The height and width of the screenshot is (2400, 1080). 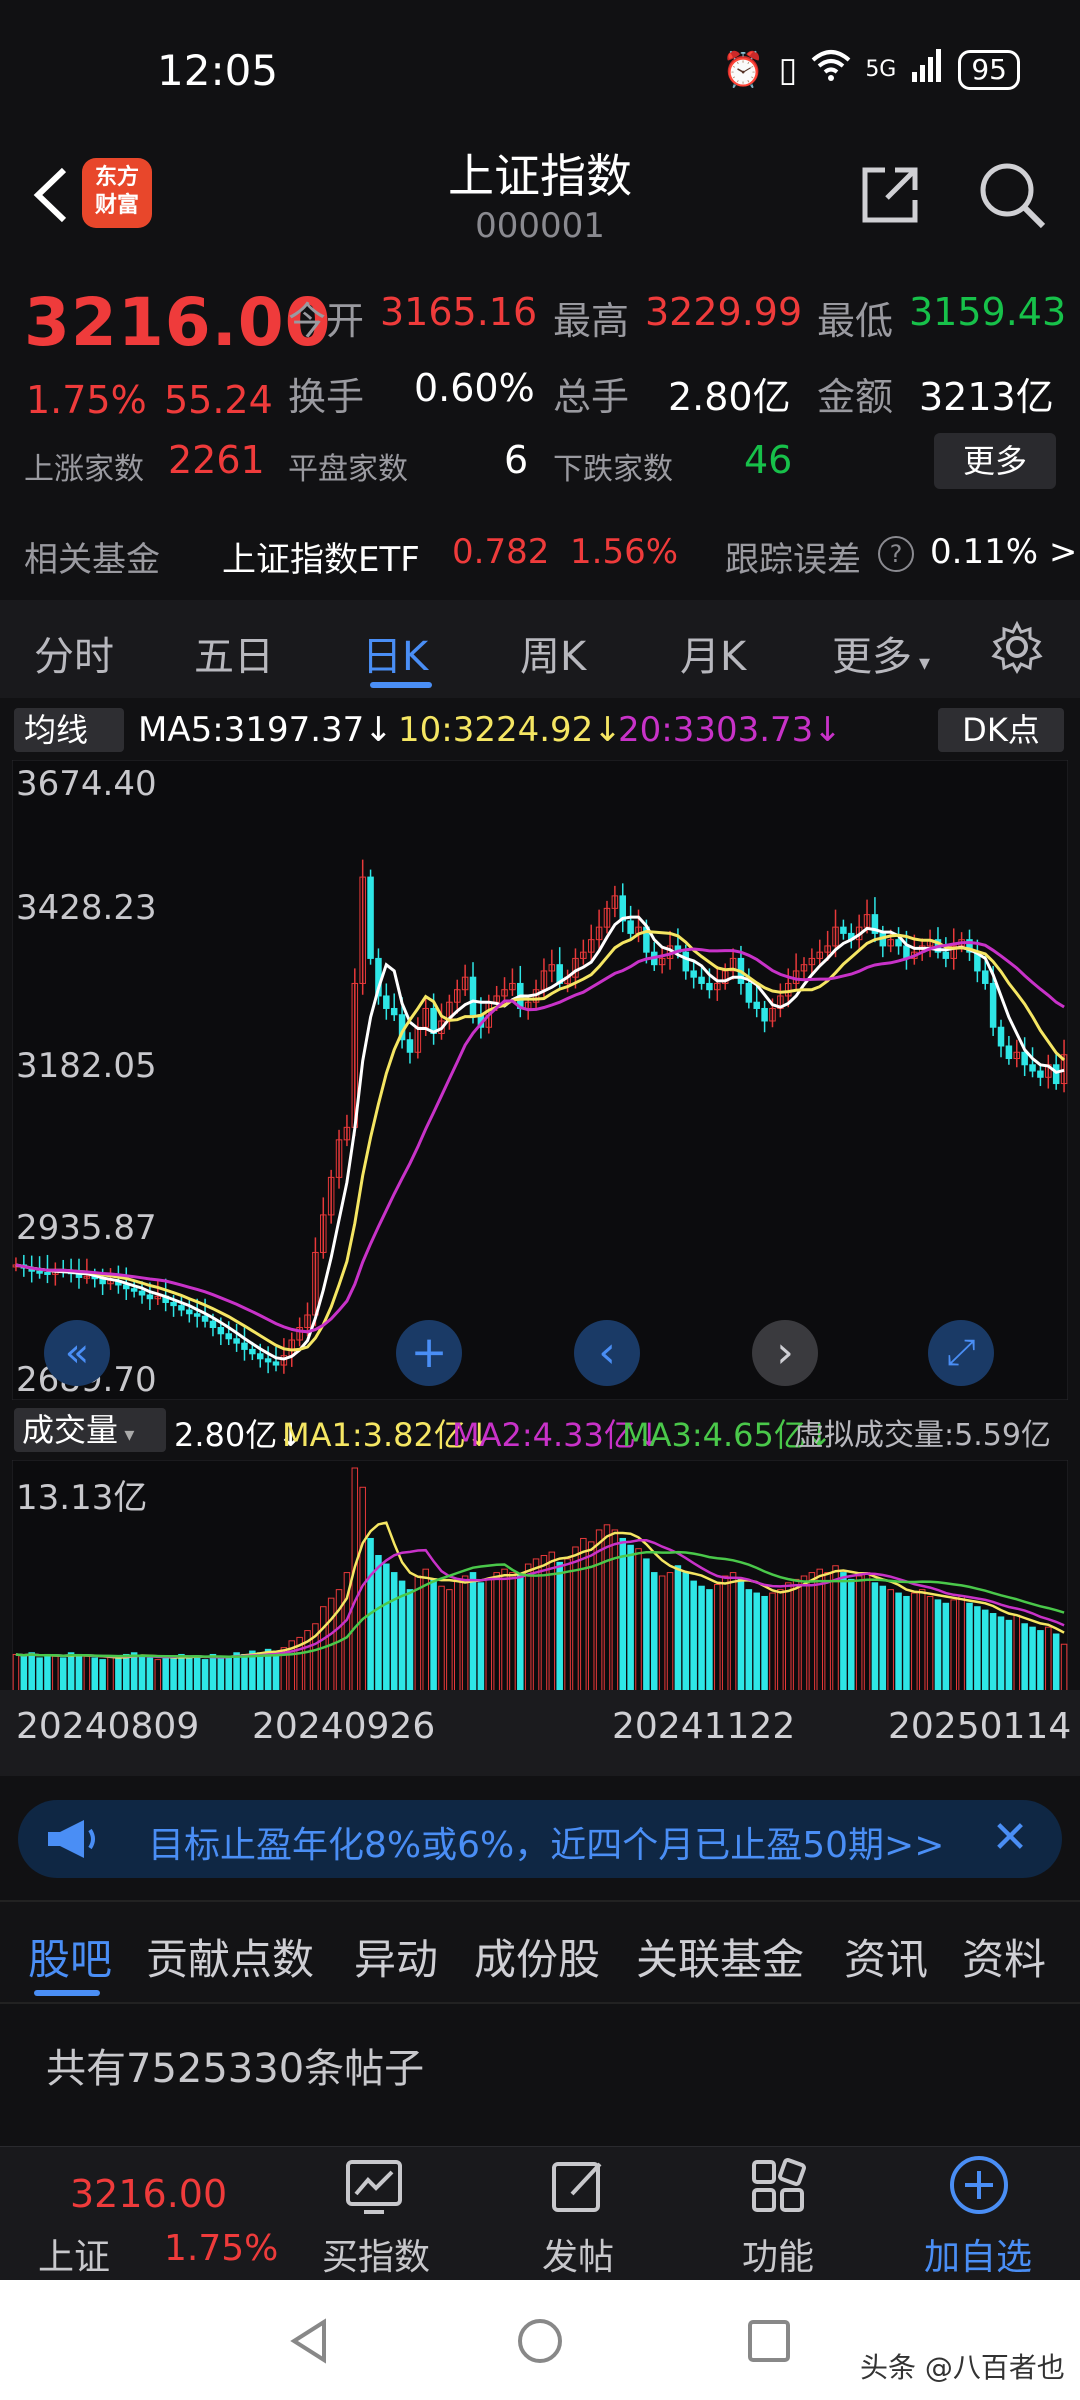 I want to click on back-nav-icon, so click(x=309, y=2343).